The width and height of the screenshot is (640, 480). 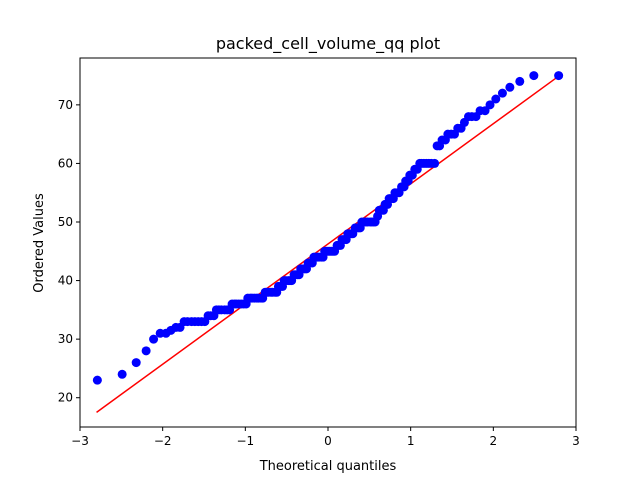 I want to click on x-tick-label: 2, so click(x=494, y=441).